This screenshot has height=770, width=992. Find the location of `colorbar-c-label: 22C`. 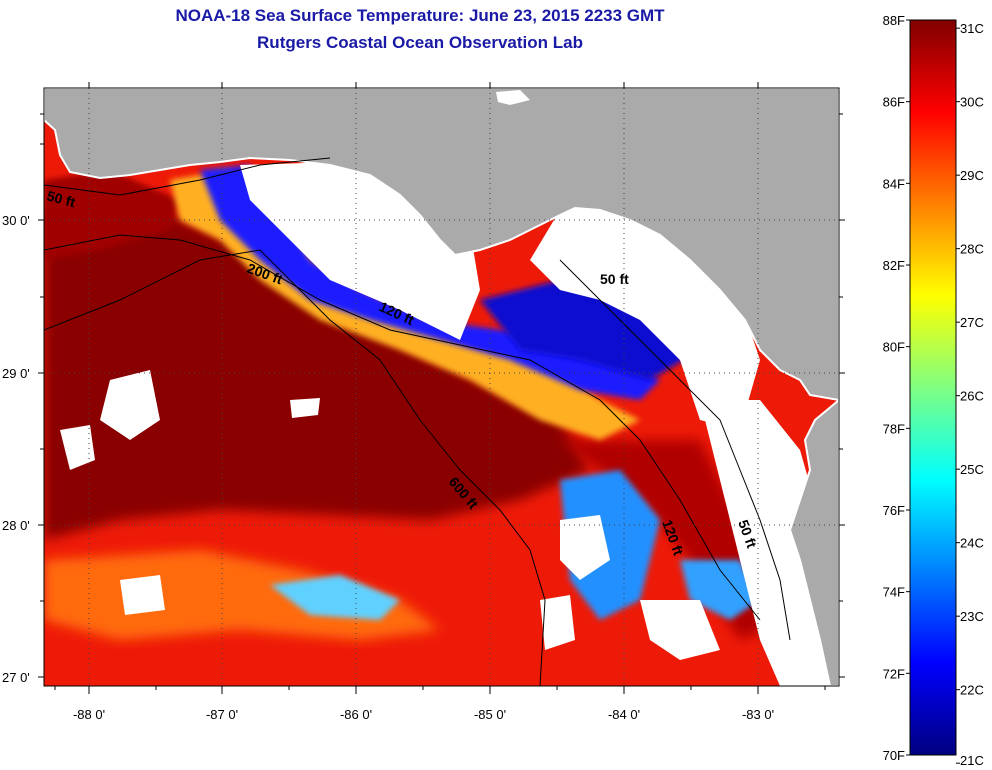

colorbar-c-label: 22C is located at coordinates (972, 690).